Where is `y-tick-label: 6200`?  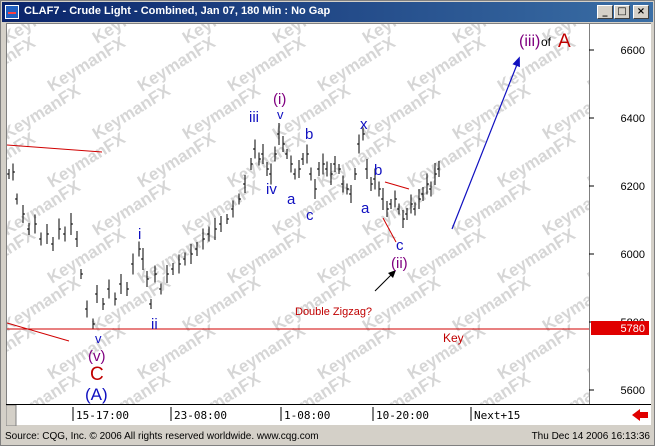 y-tick-label: 6200 is located at coordinates (633, 187).